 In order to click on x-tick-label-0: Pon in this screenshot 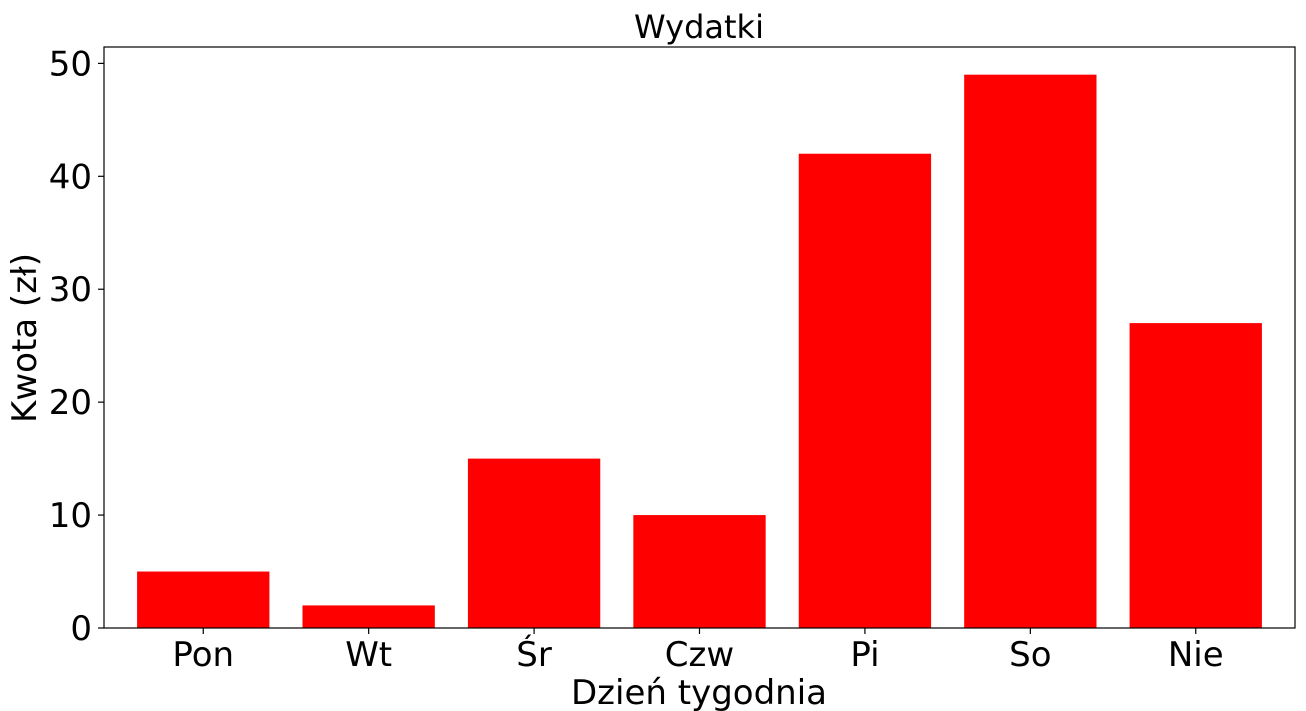, I will do `click(203, 655)`.